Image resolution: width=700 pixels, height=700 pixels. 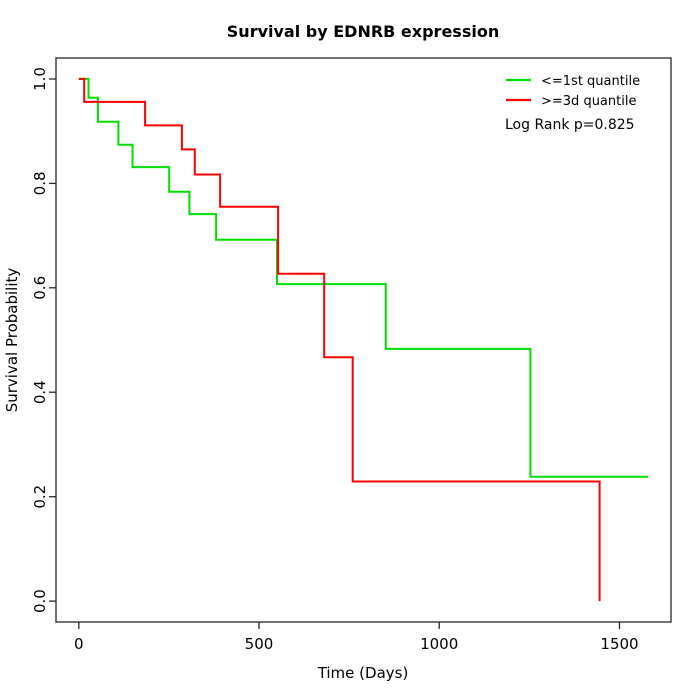 What do you see at coordinates (79, 644) in the screenshot?
I see `x-tick-label: 0` at bounding box center [79, 644].